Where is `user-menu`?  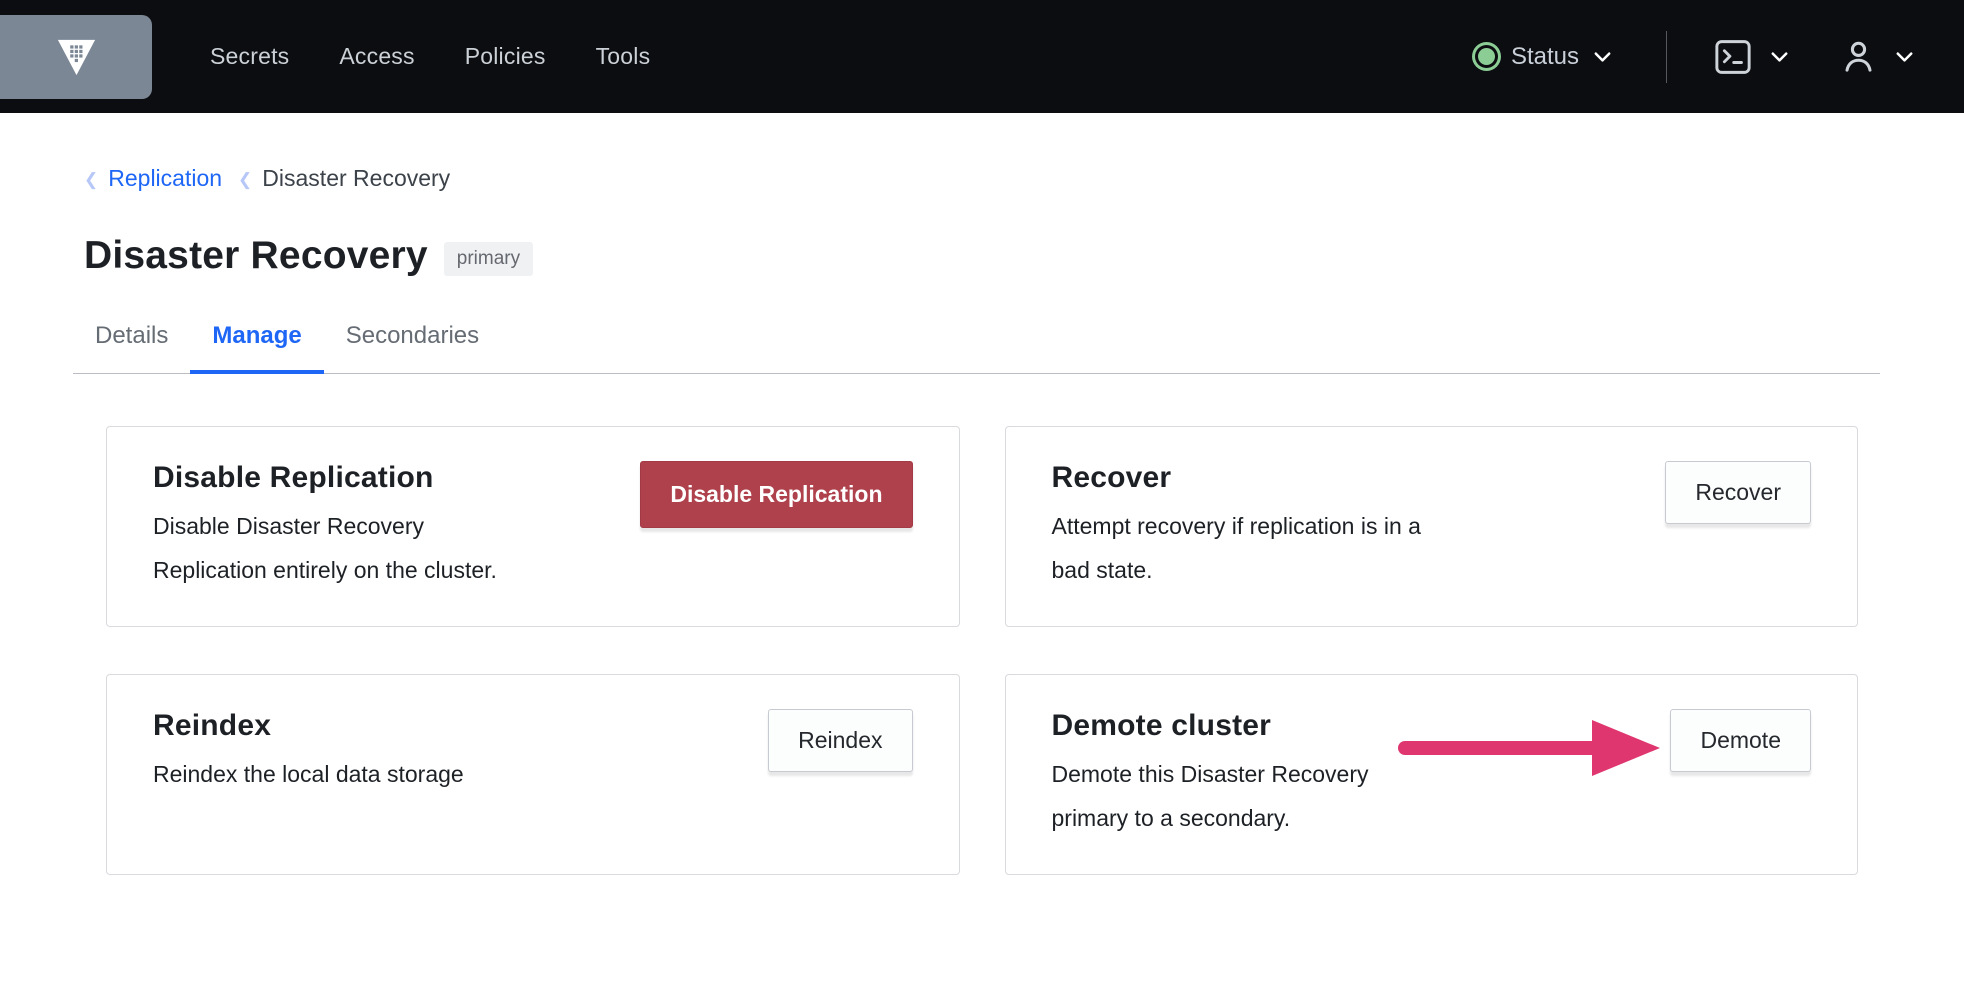
user-menu is located at coordinates (1876, 56).